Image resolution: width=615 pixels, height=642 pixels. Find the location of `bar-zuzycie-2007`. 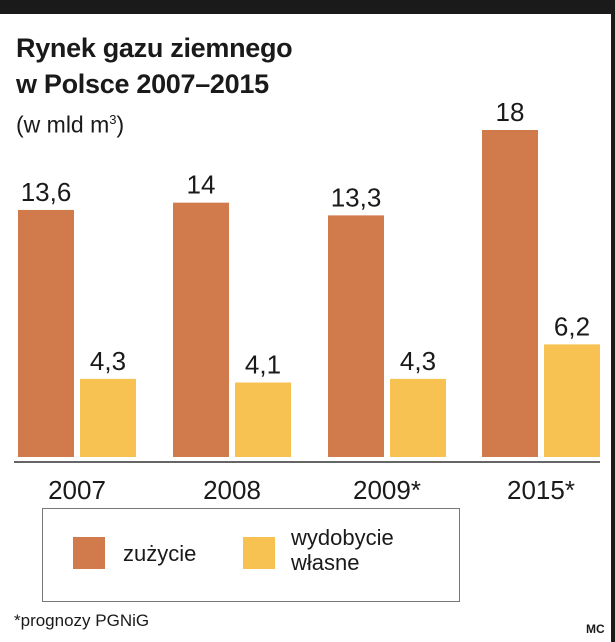

bar-zuzycie-2007 is located at coordinates (46, 333).